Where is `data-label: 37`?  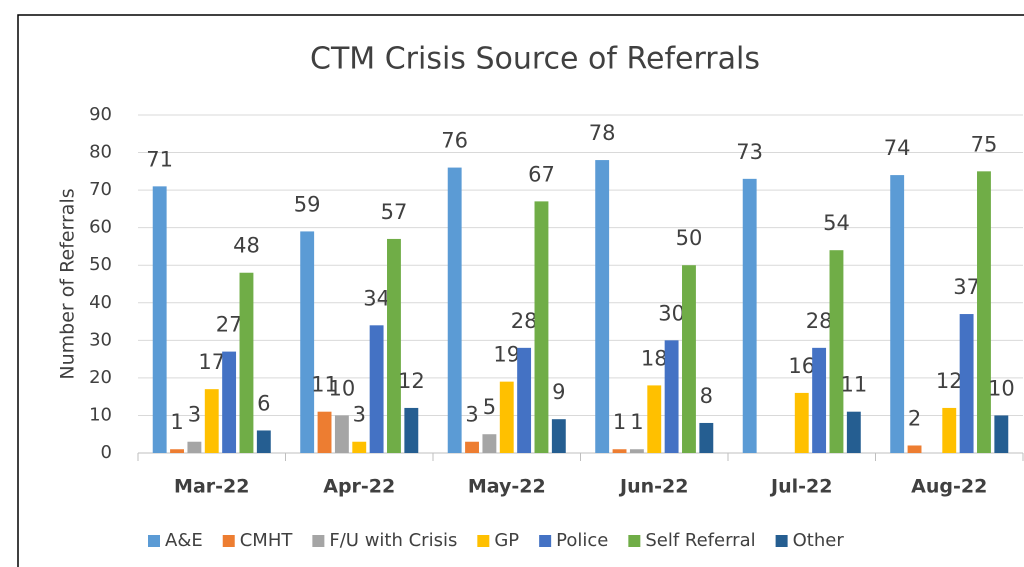
data-label: 37 is located at coordinates (966, 287).